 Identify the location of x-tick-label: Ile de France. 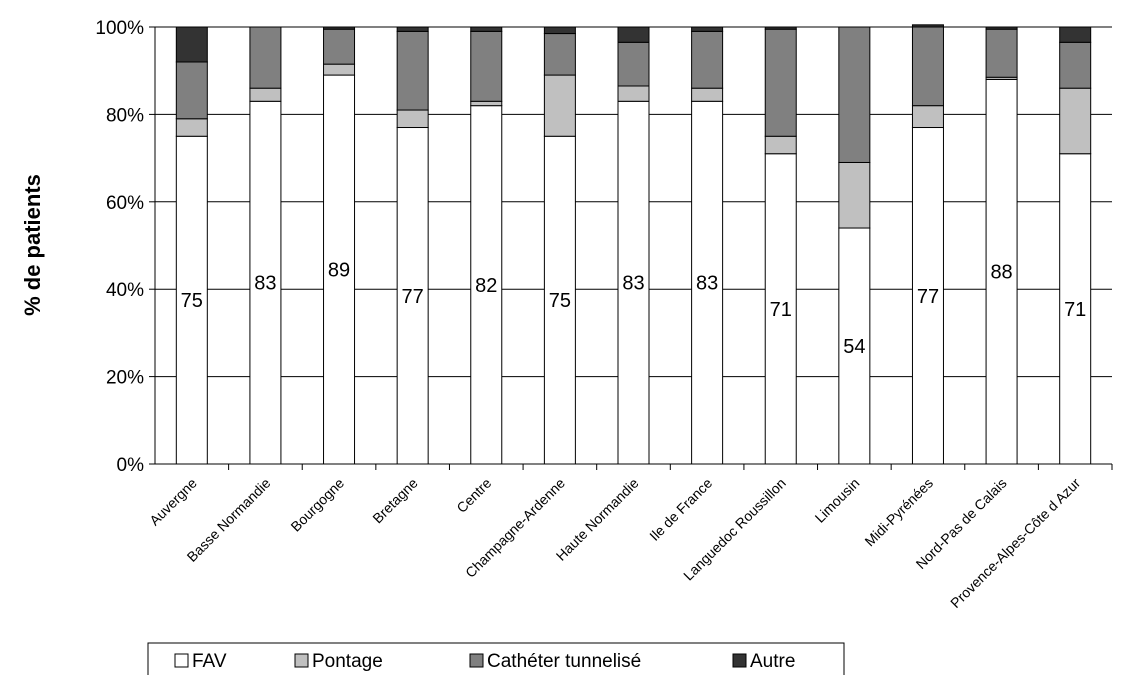
(680, 509).